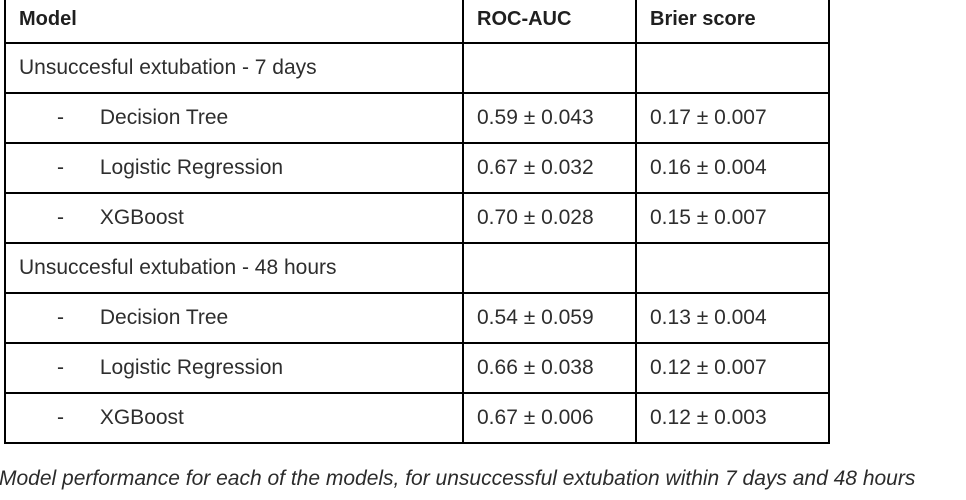 The width and height of the screenshot is (966, 500). I want to click on roc-auc-value: 0.67 ± 0.032, so click(549, 168).